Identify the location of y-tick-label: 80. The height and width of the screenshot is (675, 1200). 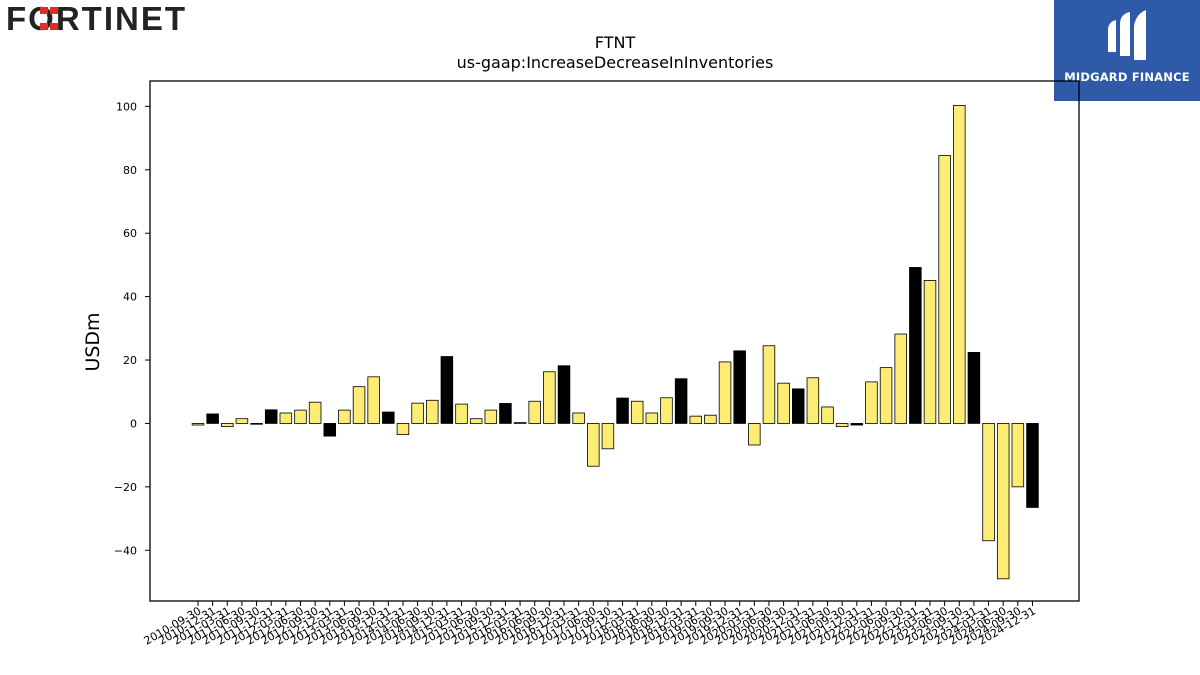
(130, 170).